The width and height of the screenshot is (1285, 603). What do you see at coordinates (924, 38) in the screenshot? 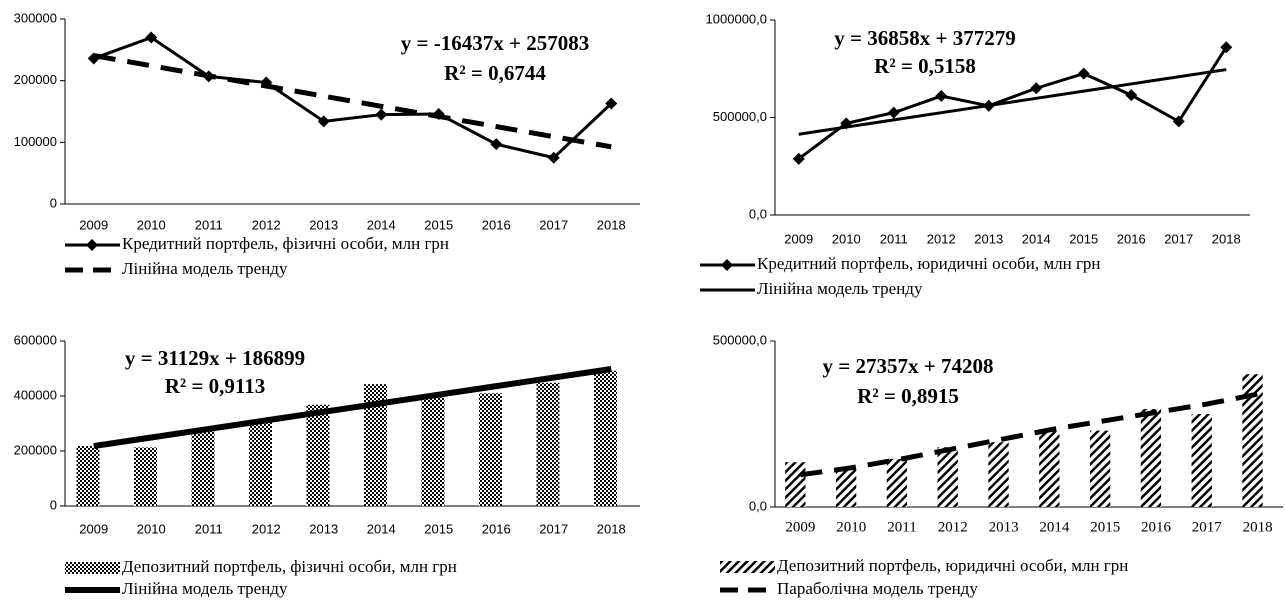
I see `annotation: y = 36858x + 377279` at bounding box center [924, 38].